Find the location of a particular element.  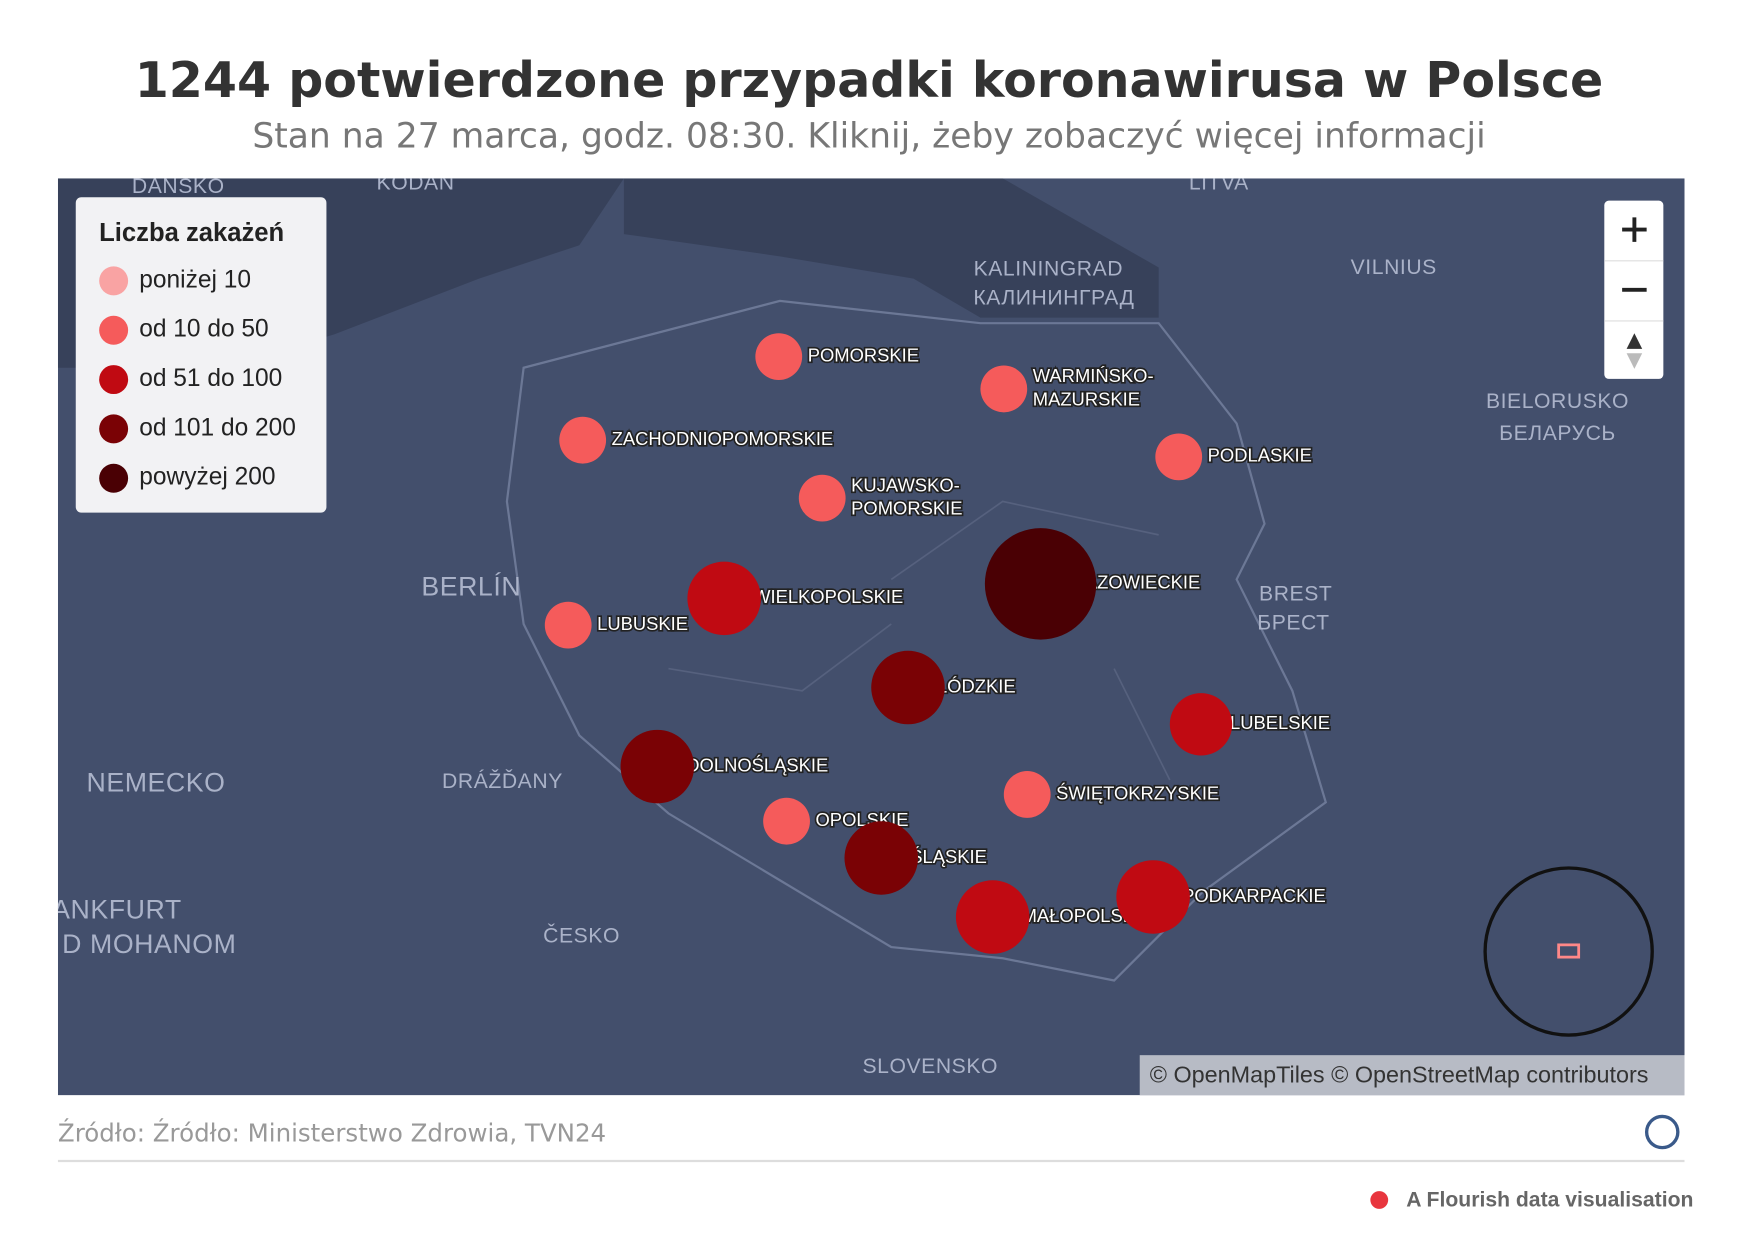

globe-extent is located at coordinates (1569, 951).